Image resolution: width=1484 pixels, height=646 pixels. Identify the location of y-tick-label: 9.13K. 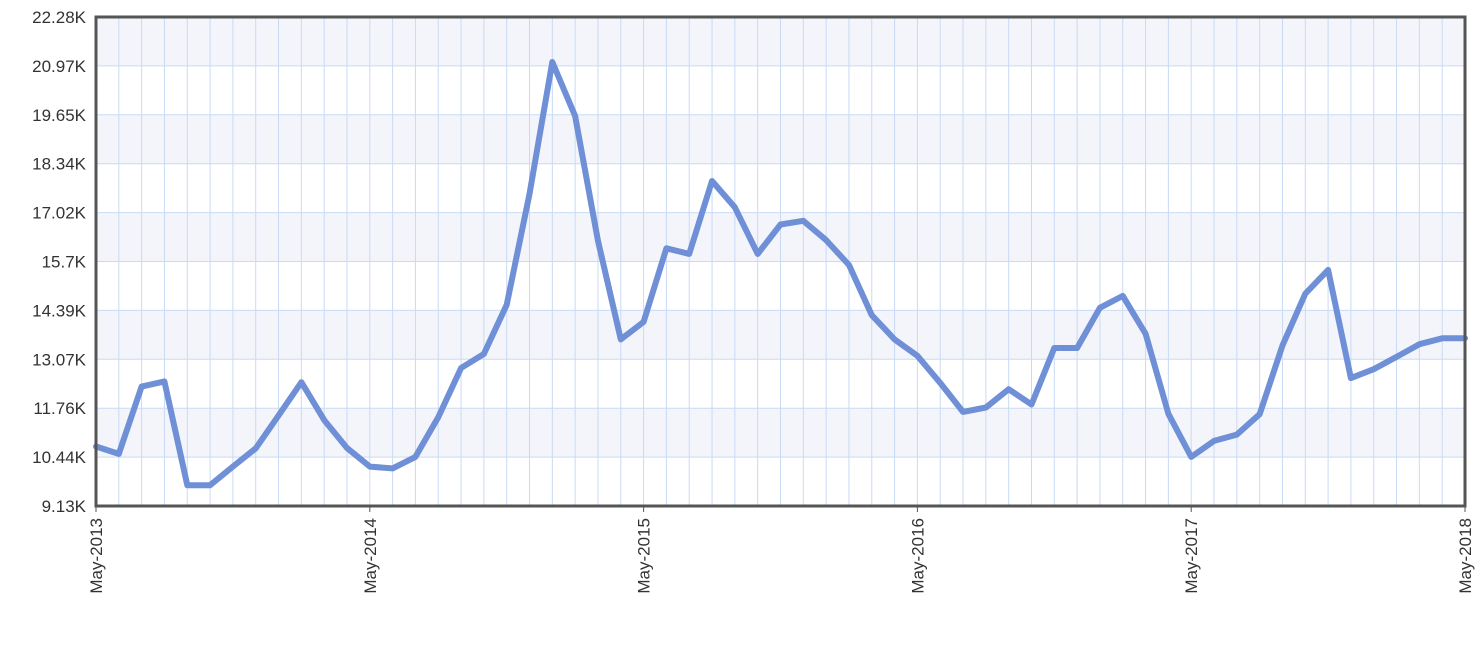
(64, 506).